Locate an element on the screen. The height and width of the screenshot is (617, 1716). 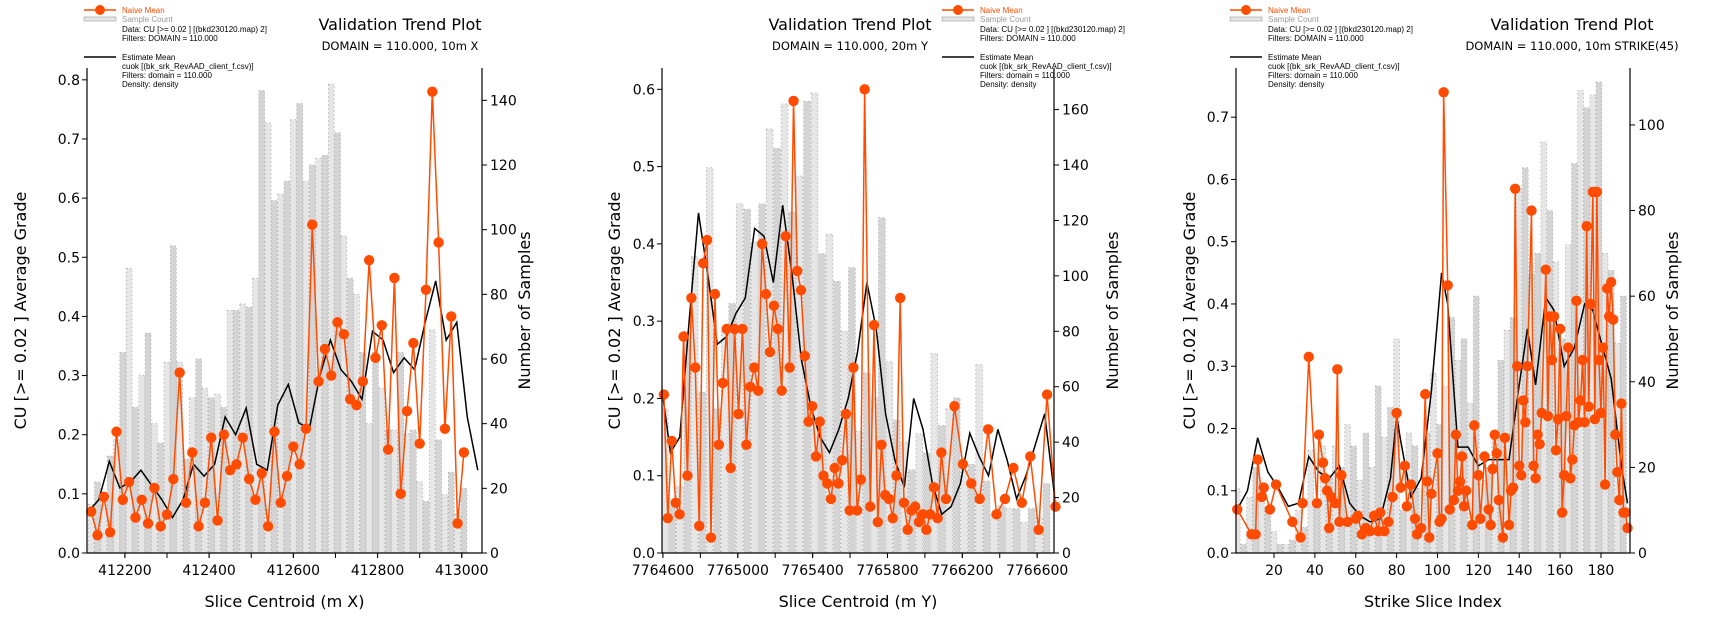
y2-tick-label: 60 is located at coordinates (1071, 388).